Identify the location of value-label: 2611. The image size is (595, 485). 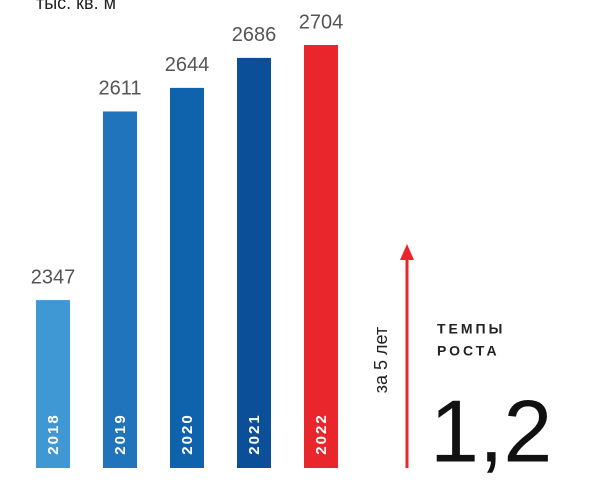
(119, 89).